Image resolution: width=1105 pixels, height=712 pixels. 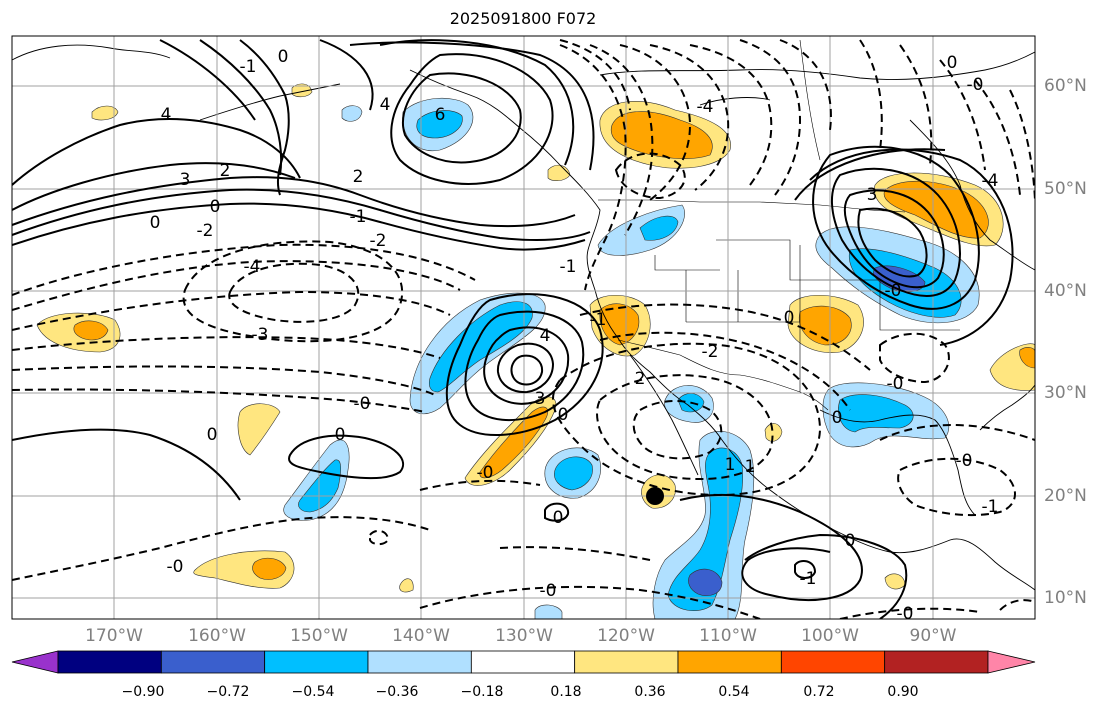 What do you see at coordinates (217, 636) in the screenshot?
I see `lon-label: 160°W` at bounding box center [217, 636].